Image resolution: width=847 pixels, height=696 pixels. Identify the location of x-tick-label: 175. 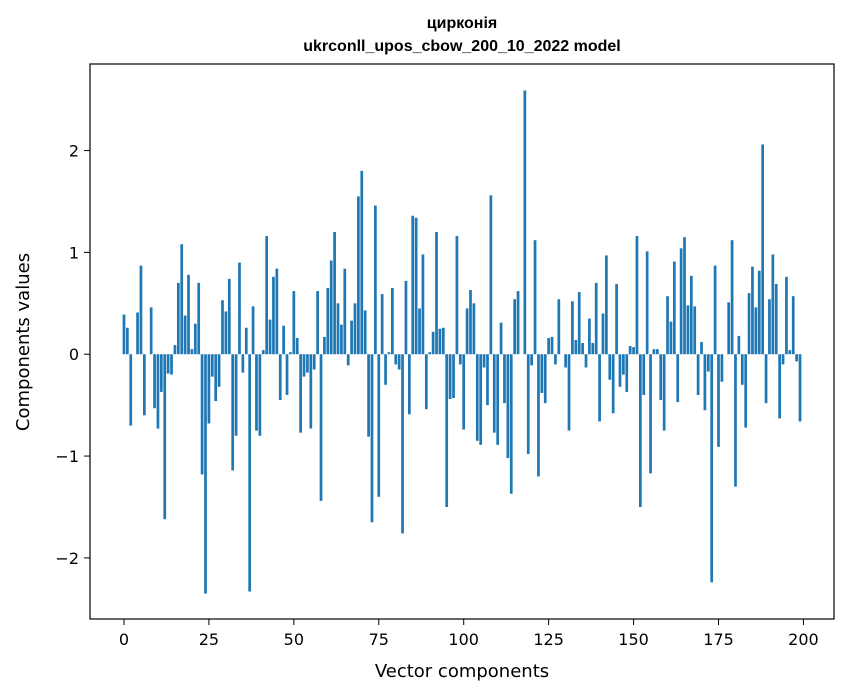
(718, 639).